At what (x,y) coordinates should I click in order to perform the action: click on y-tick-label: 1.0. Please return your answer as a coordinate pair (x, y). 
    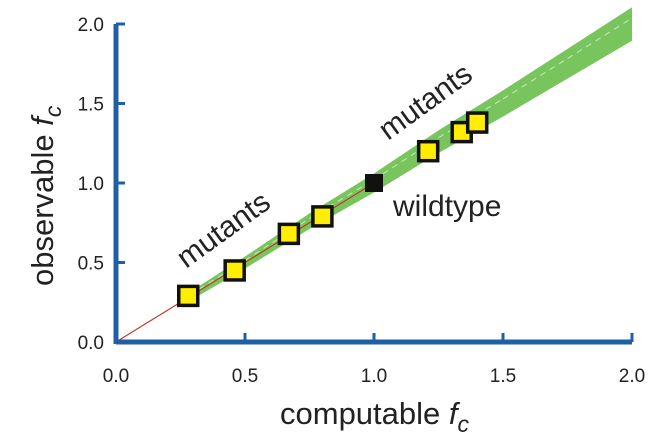
    Looking at the image, I should click on (91, 184).